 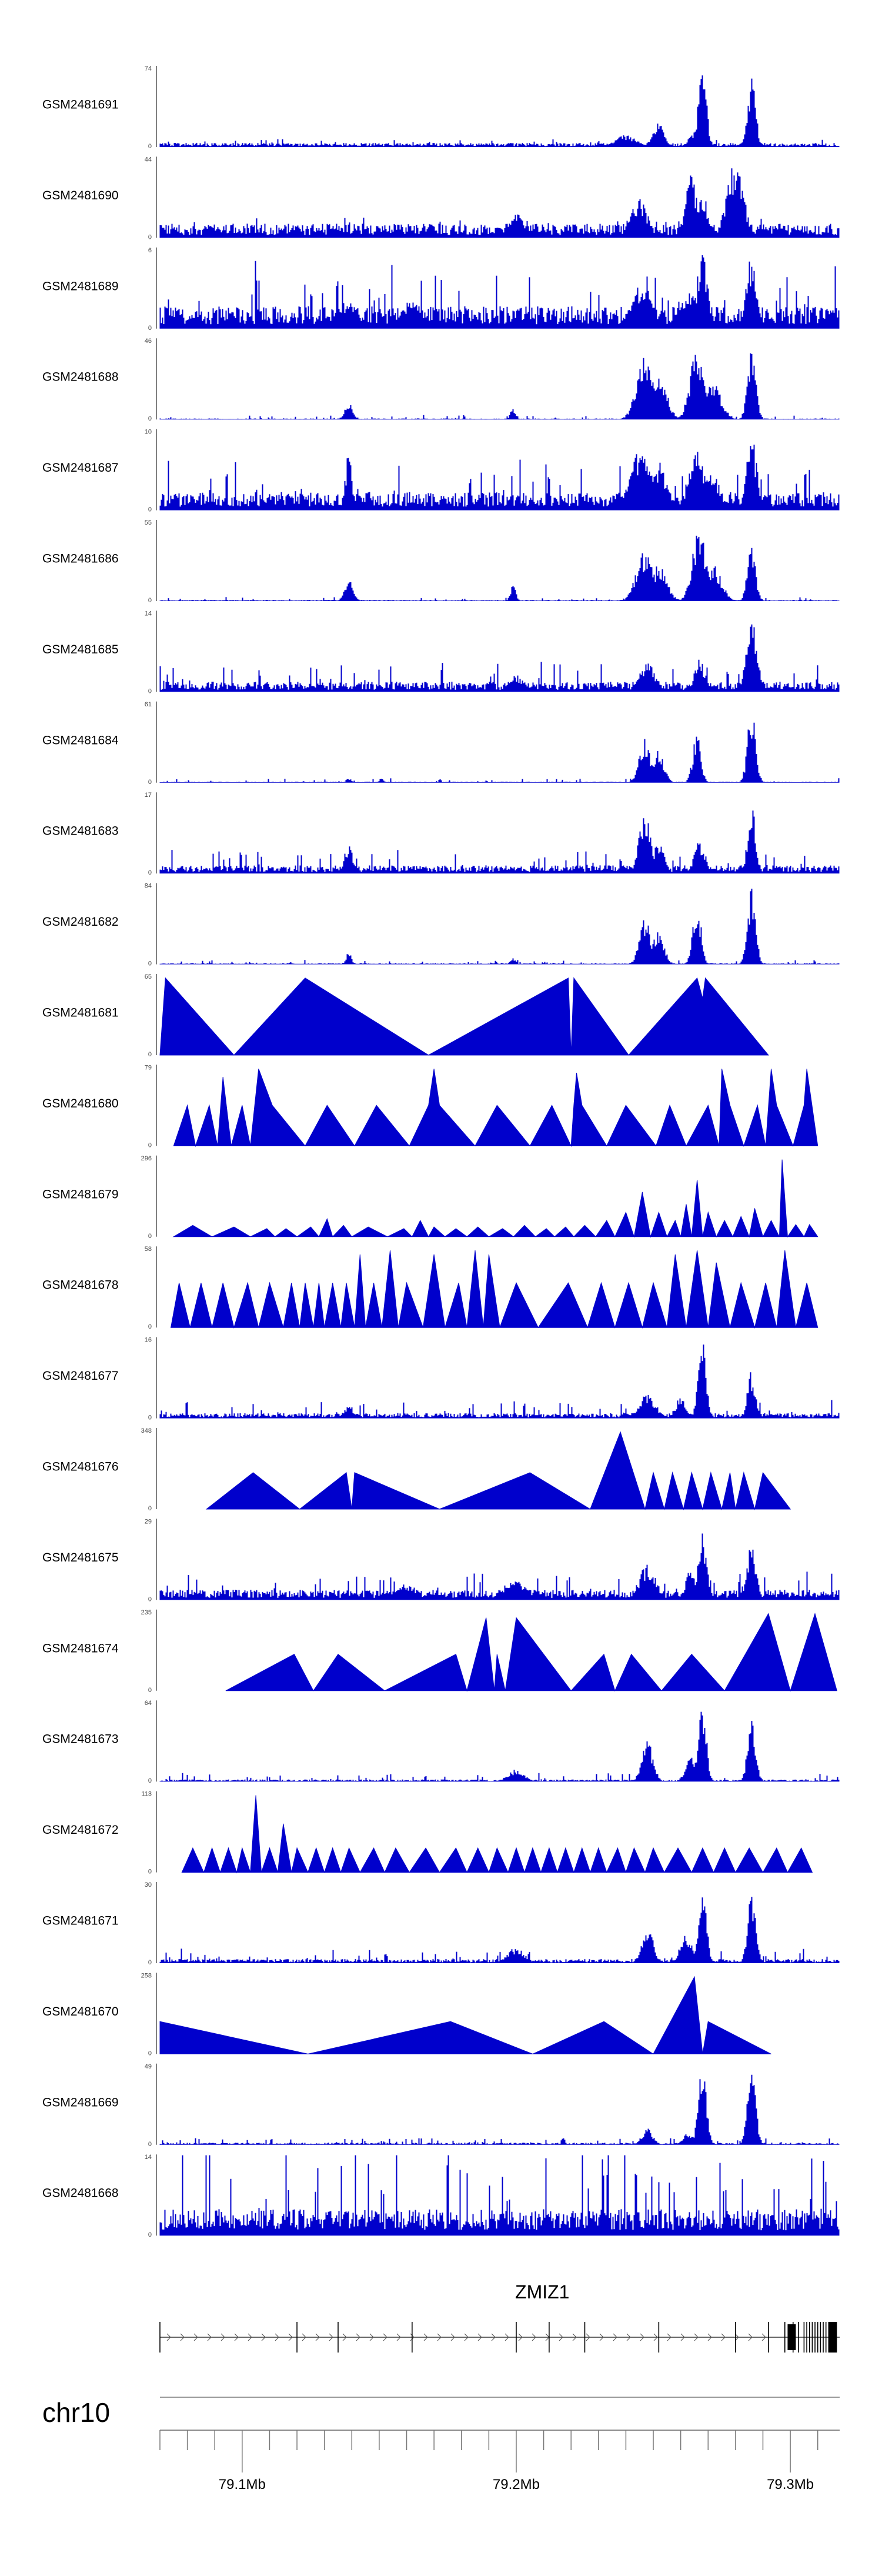 I want to click on track-GSM2481677: GSM2481677 16 0, so click(x=441, y=1379).